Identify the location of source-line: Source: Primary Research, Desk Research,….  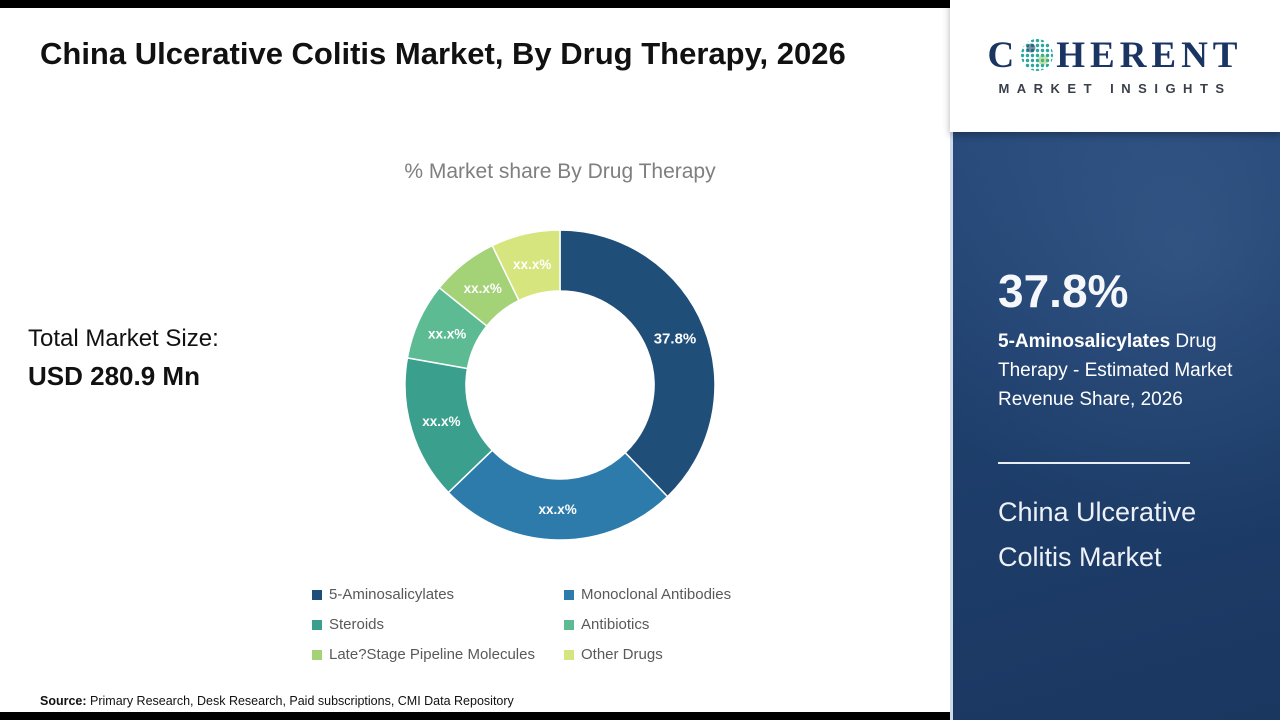
(277, 701).